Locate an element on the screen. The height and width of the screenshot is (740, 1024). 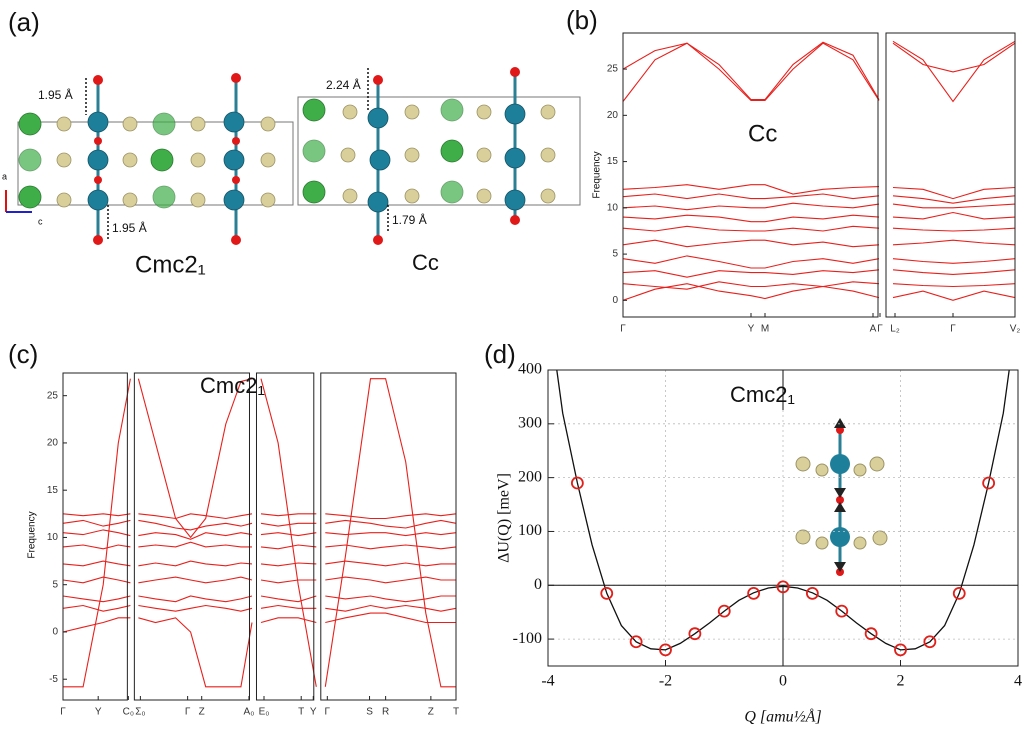
distance-label: 1.79 Å is located at coordinates (409, 219).